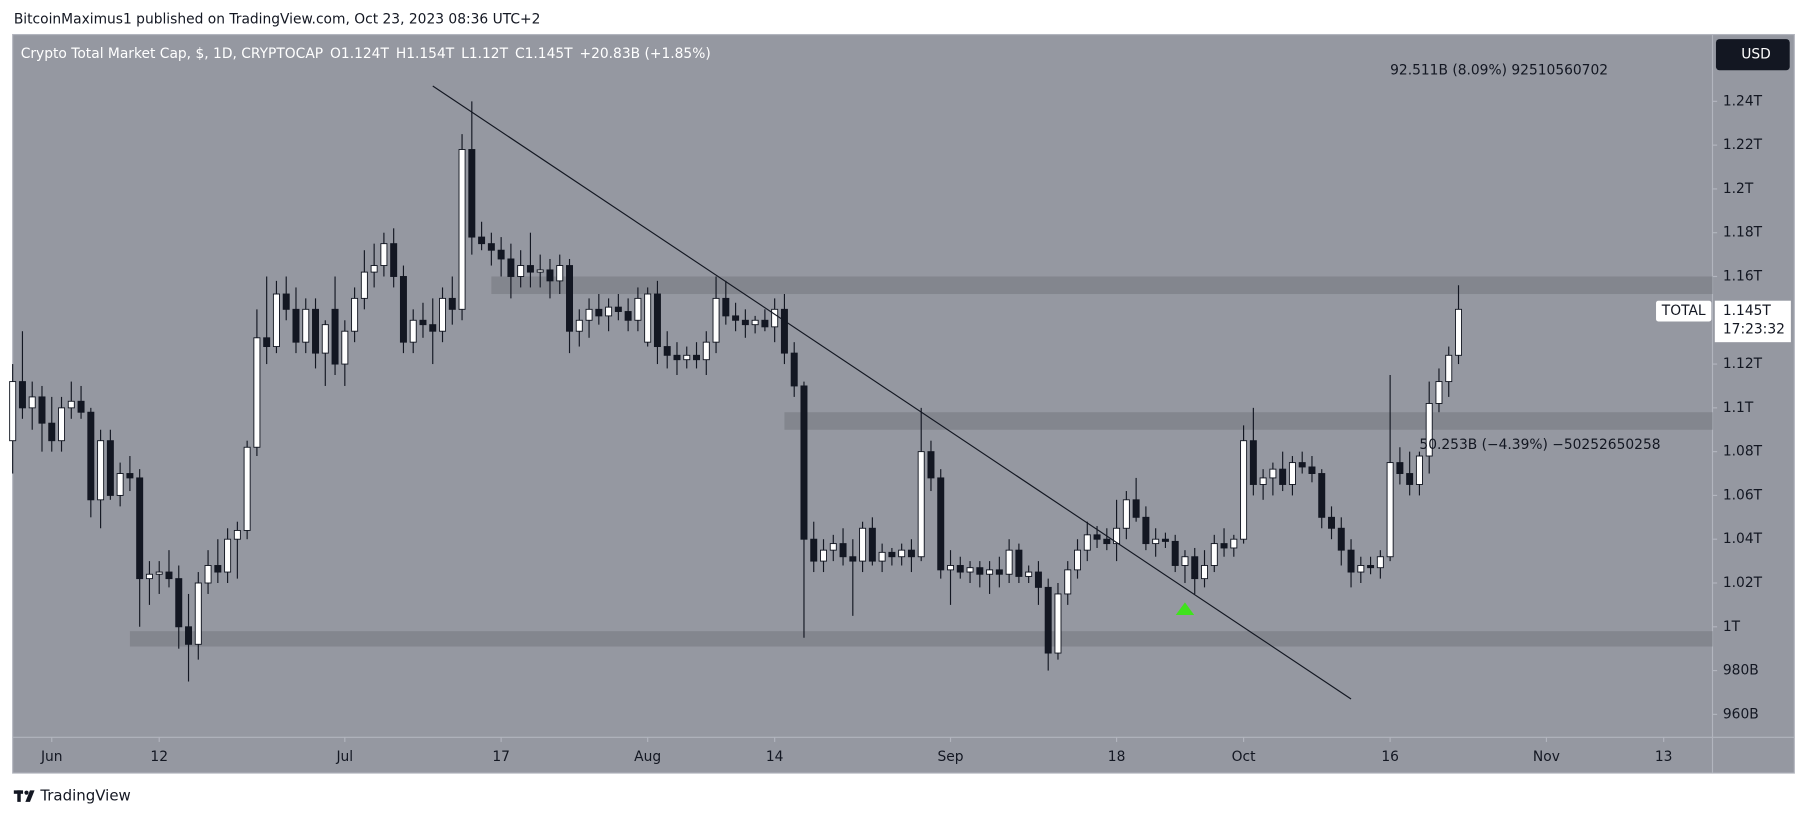 This screenshot has width=1807, height=818. Describe the element at coordinates (401, 54) in the screenshot. I see `ohlc-key: H` at that location.